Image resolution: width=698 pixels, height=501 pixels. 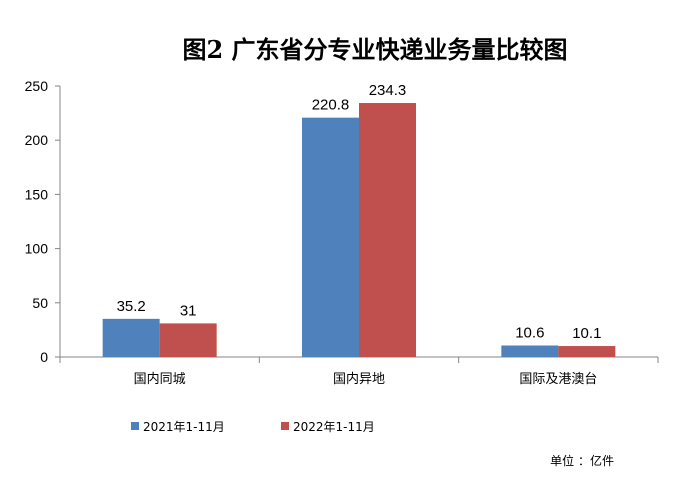 What do you see at coordinates (582, 460) in the screenshot?
I see `unit-note: 单位 ：亿件` at bounding box center [582, 460].